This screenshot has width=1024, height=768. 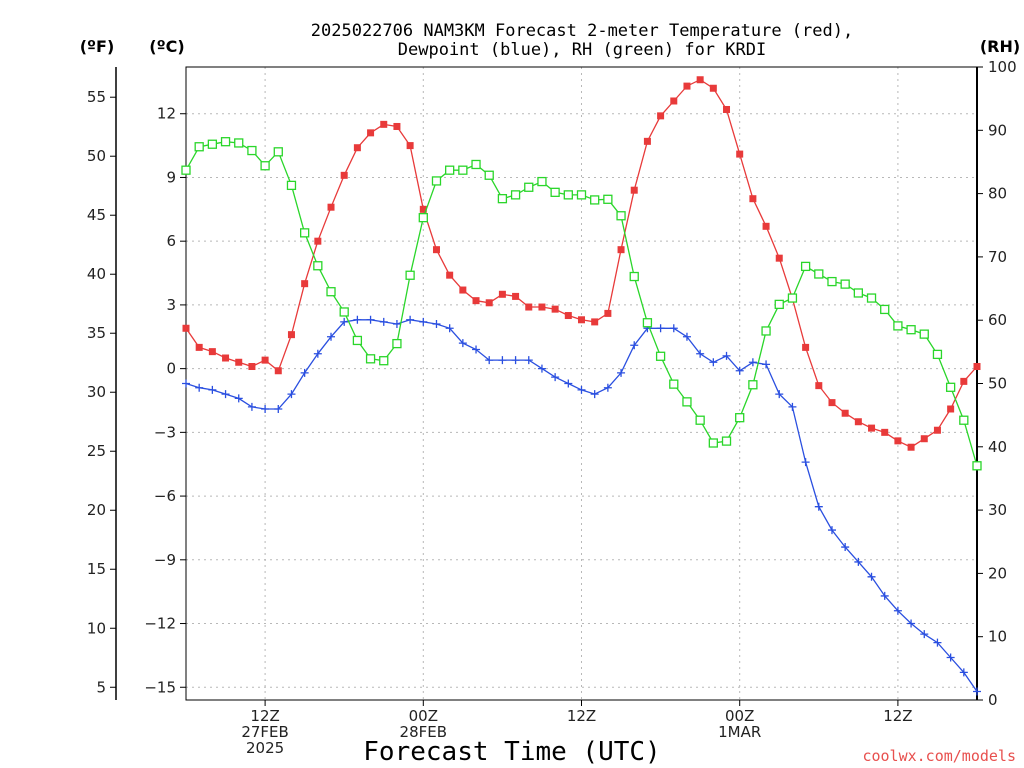 What do you see at coordinates (897, 716) in the screenshot?
I see `x-tick-label: 12Z` at bounding box center [897, 716].